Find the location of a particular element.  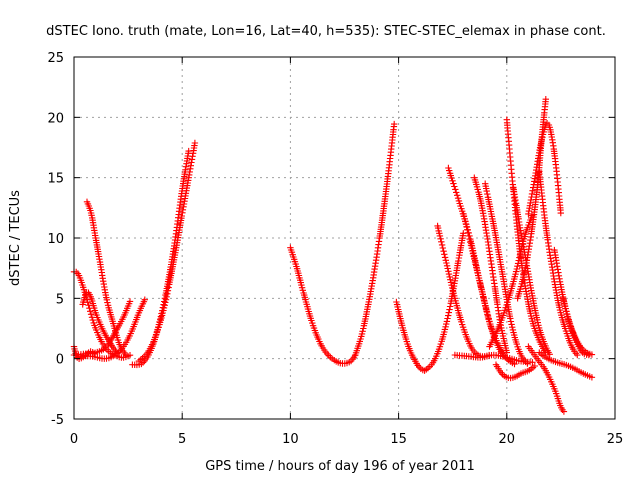

x-tick-label: 5 is located at coordinates (182, 439).